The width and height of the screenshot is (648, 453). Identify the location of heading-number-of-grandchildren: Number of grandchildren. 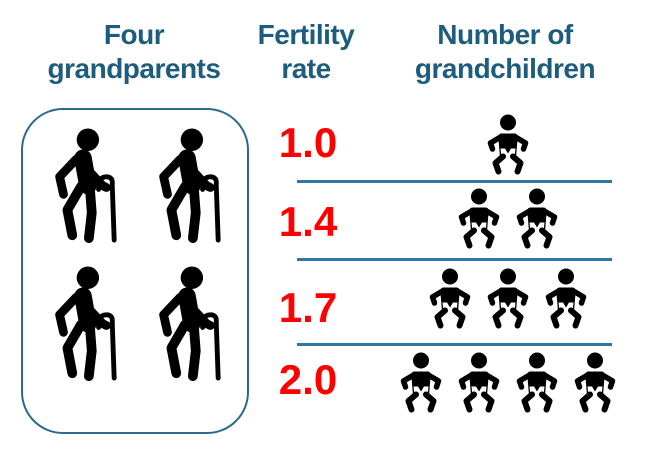
(505, 52).